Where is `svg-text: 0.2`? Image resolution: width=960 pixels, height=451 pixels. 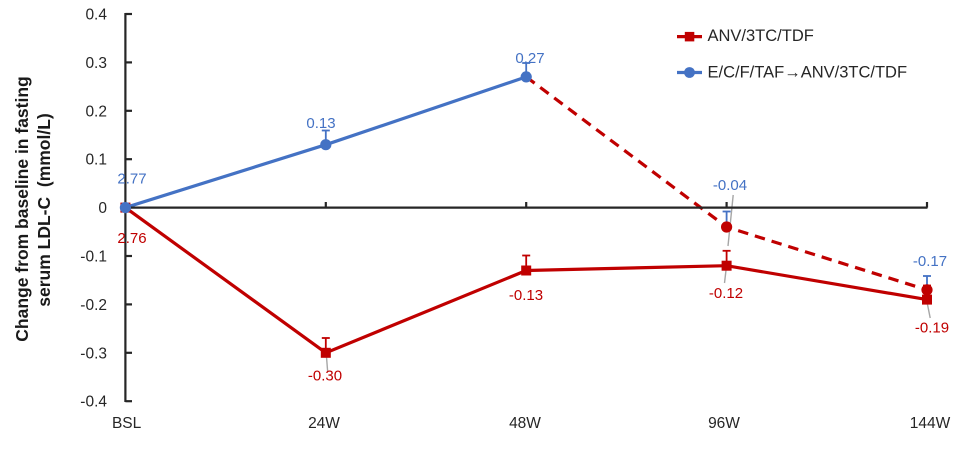
svg-text: 0.2 is located at coordinates (96, 111).